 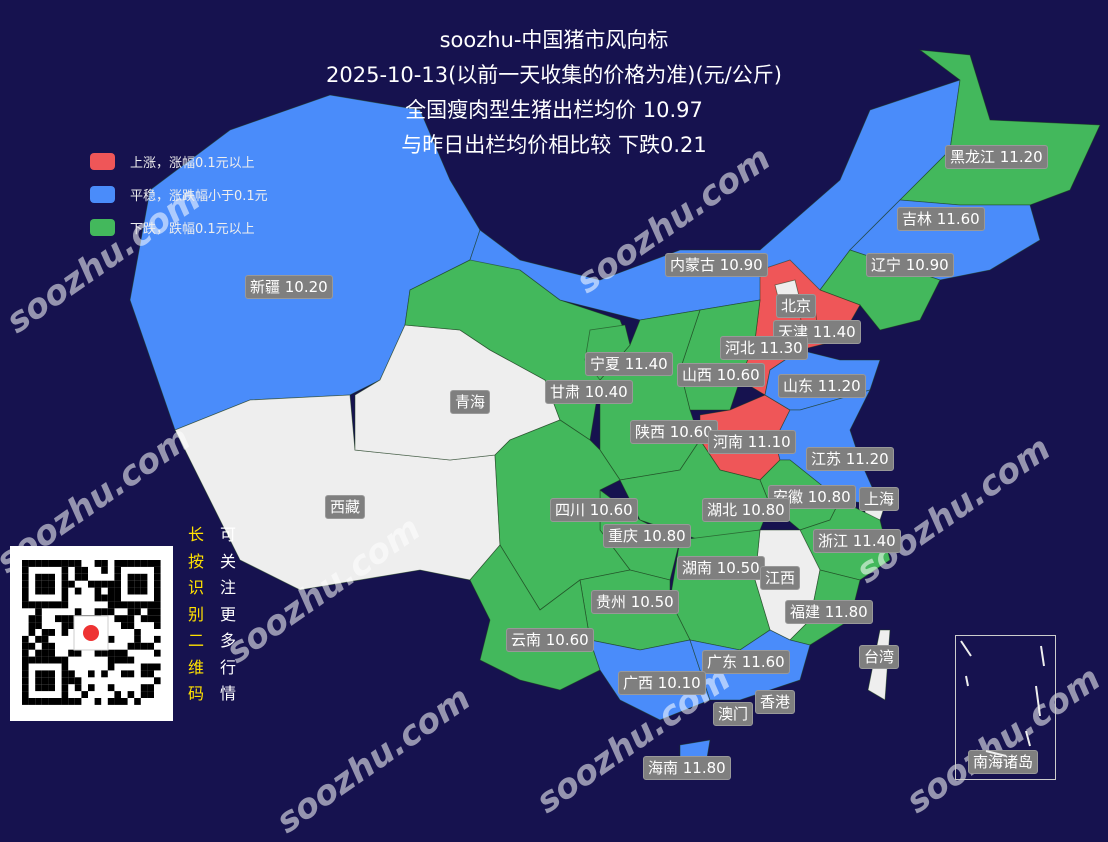 What do you see at coordinates (733, 714) in the screenshot?
I see `province-label-aomen: 澳门` at bounding box center [733, 714].